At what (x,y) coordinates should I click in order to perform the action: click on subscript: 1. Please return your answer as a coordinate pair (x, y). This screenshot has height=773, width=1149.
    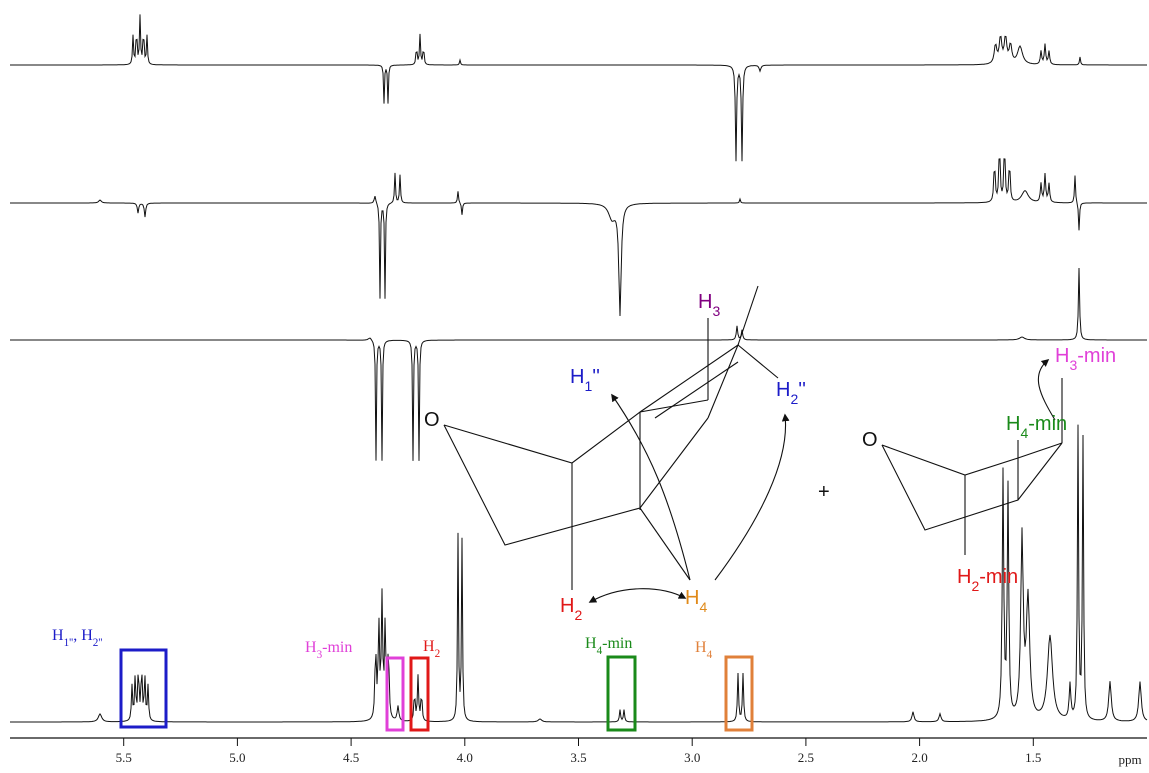
    Looking at the image, I should click on (588, 386).